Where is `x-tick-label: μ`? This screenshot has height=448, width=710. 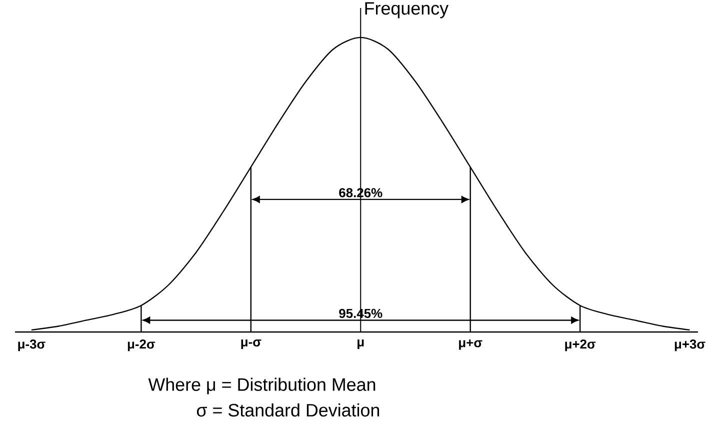
x-tick-label: μ is located at coordinates (361, 344).